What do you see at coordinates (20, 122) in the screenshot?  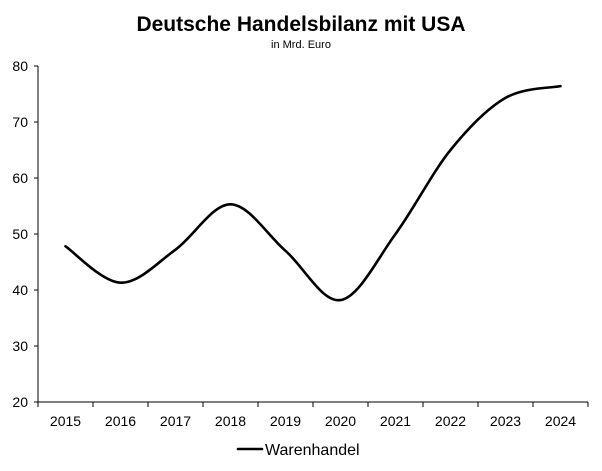 I see `y-tick-label: 70` at bounding box center [20, 122].